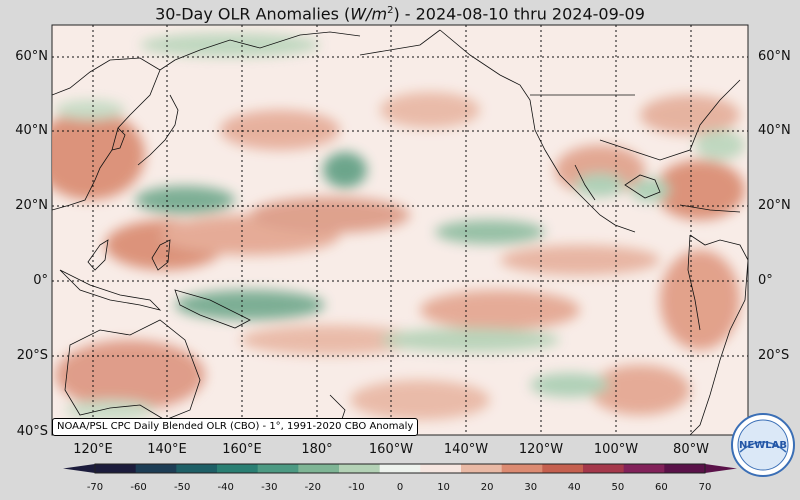 This screenshot has width=800, height=500. I want to click on colorbar-tick-label: 30, so click(531, 487).